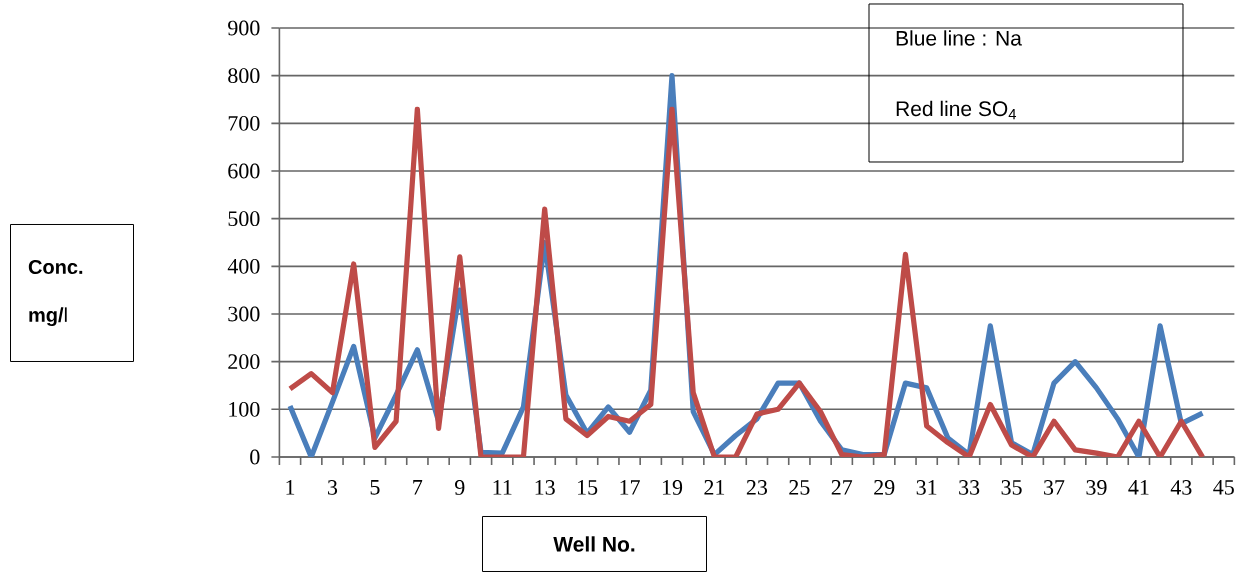 The image size is (1260, 584). What do you see at coordinates (1096, 487) in the screenshot?
I see `x-tick-label: 39` at bounding box center [1096, 487].